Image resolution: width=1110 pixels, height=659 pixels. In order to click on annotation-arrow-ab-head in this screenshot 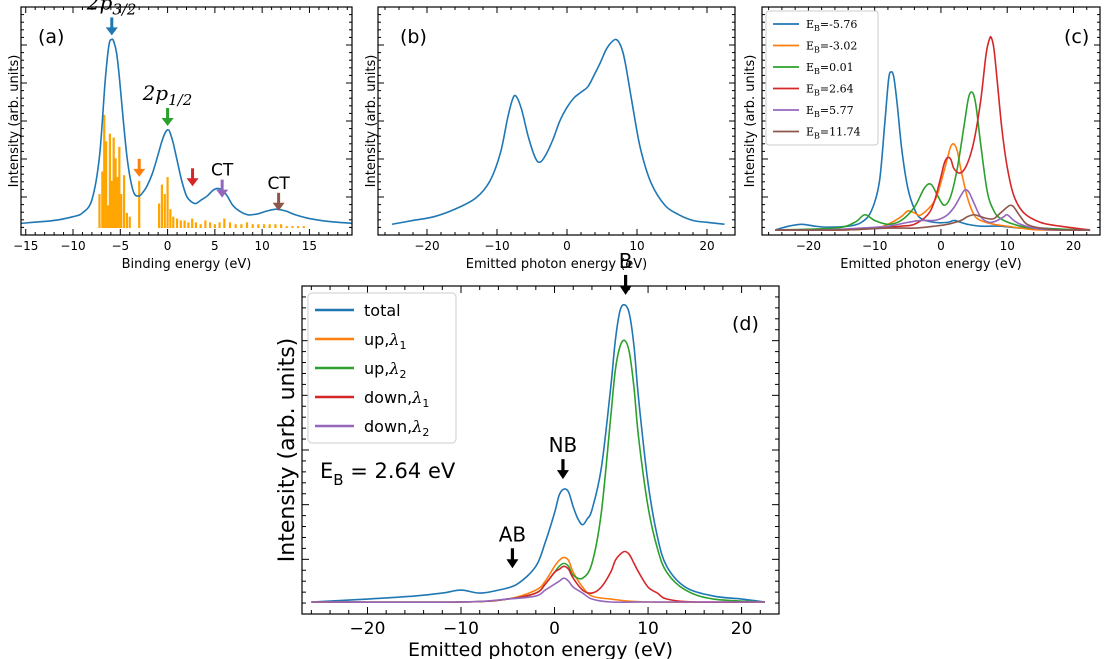, I will do `click(512, 564)`.